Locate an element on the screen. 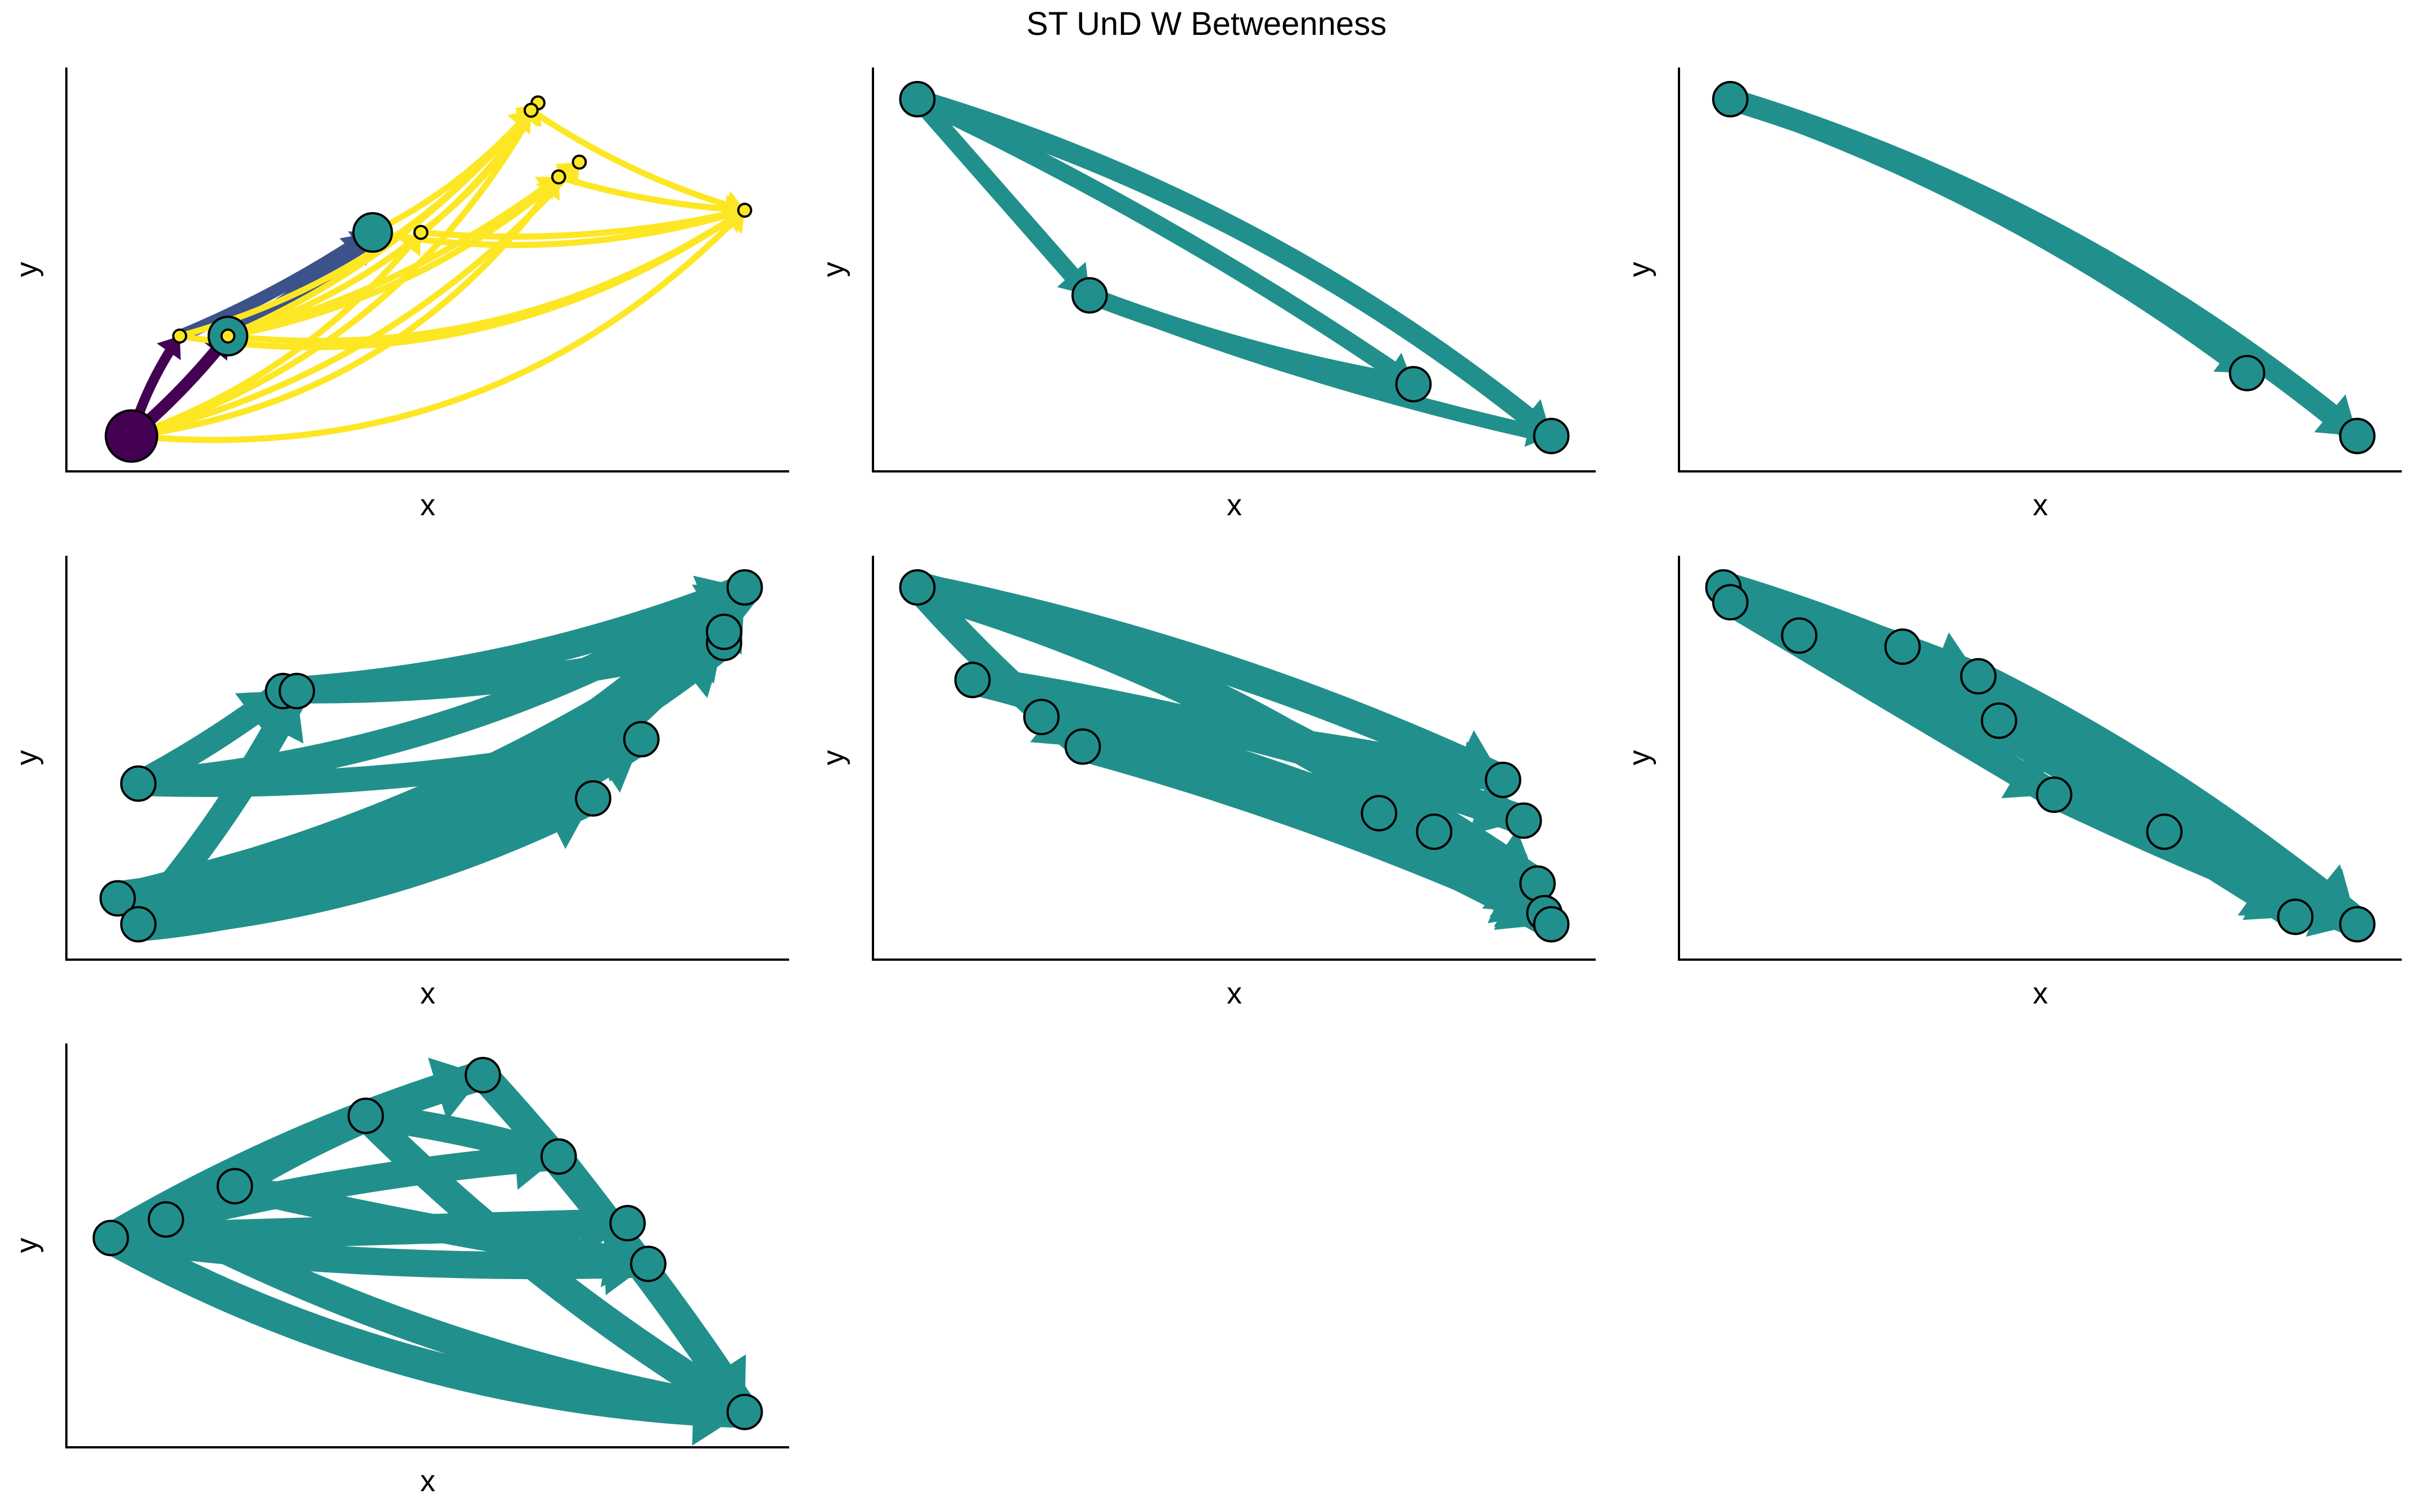 The image size is (2413, 1512). panel-4: xy is located at coordinates (399, 783).